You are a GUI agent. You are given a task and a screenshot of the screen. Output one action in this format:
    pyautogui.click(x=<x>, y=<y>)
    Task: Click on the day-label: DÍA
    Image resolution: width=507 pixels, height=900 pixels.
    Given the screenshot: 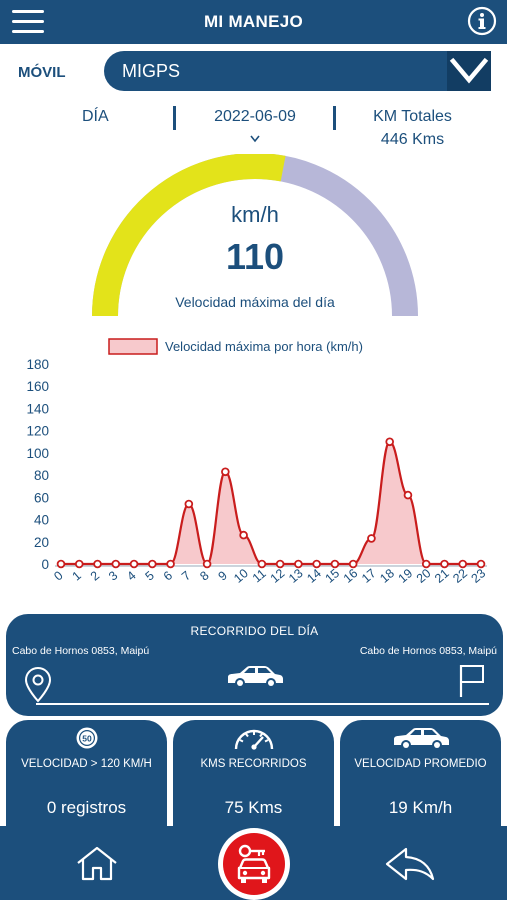 What is the action you would take?
    pyautogui.click(x=95, y=116)
    